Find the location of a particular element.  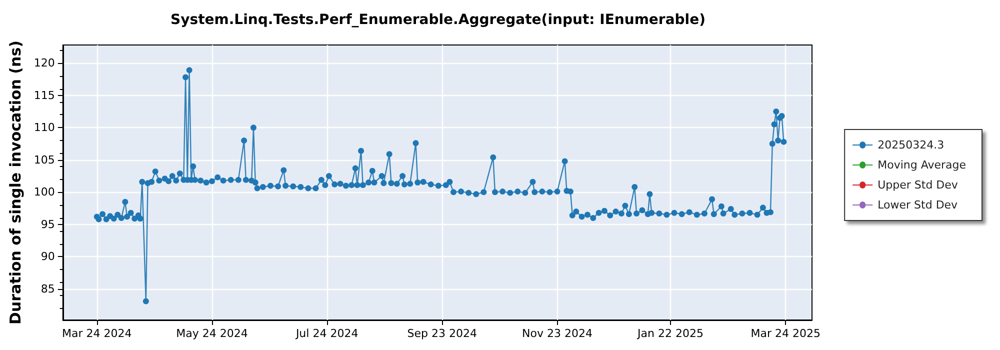

y-tick-label: 110 is located at coordinates (44, 127).